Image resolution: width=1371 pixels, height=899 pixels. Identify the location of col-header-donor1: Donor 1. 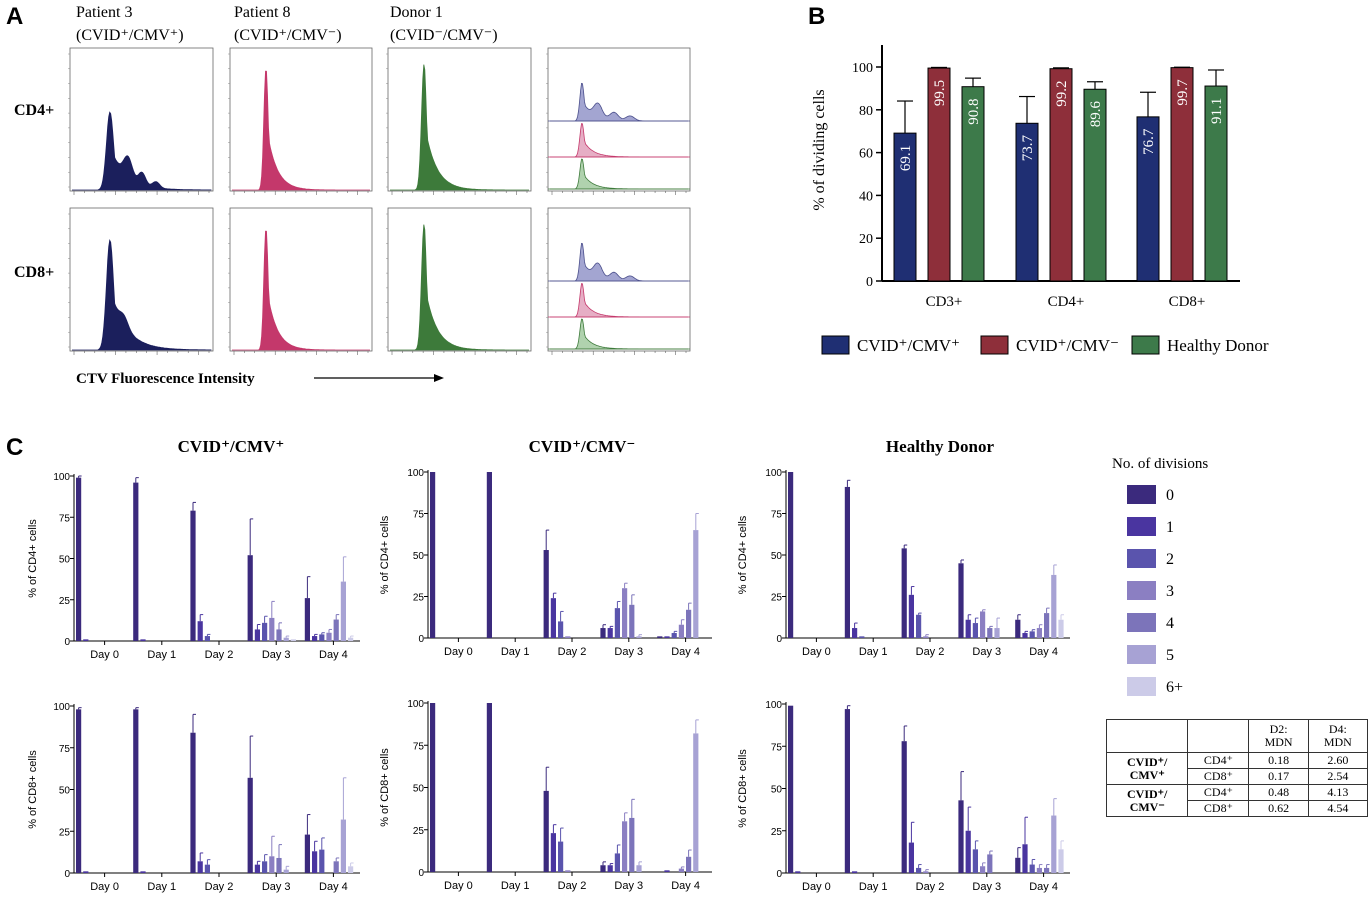
(416, 12).